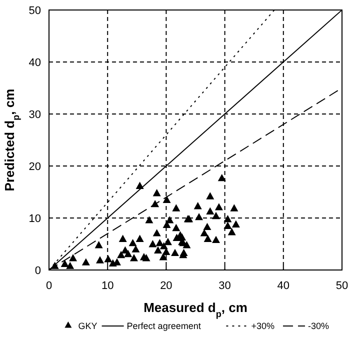  I want to click on legend-label: +30%, so click(262, 326).